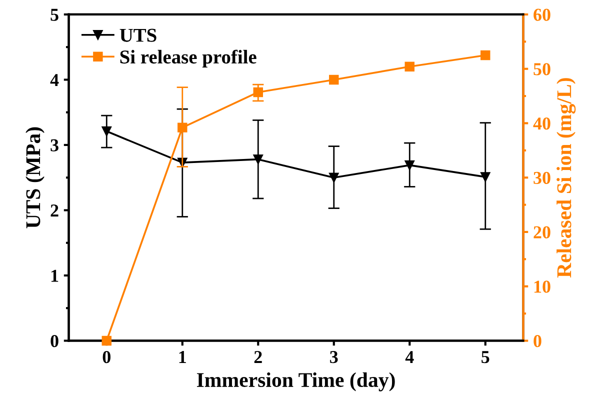 The height and width of the screenshot is (413, 598). What do you see at coordinates (54, 145) in the screenshot?
I see `y-tick-label: 3` at bounding box center [54, 145].